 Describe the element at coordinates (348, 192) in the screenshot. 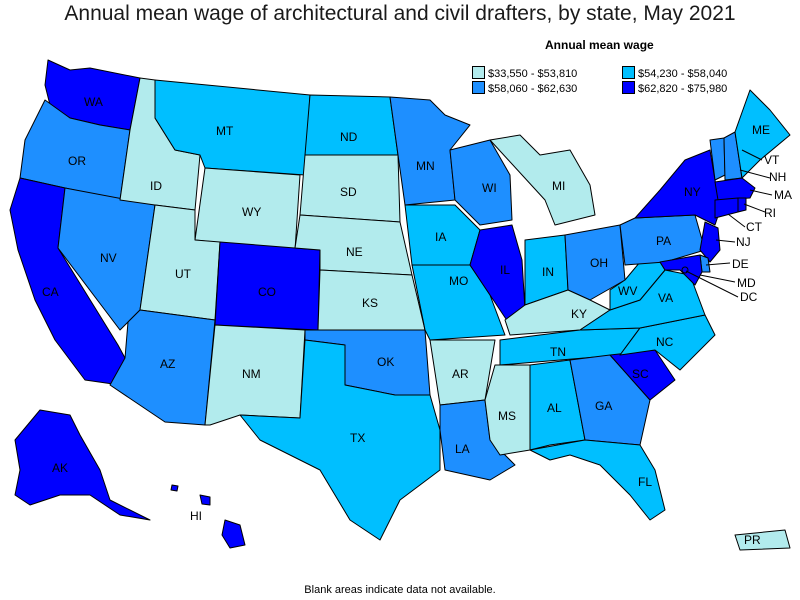

I see `state-label-sd: SD` at that location.